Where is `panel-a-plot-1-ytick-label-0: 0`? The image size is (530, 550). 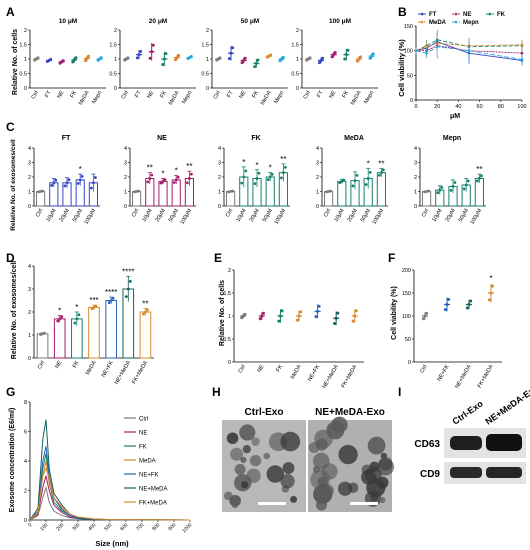 panel-a-plot-1-ytick-label-0: 0 is located at coordinates (115, 89).